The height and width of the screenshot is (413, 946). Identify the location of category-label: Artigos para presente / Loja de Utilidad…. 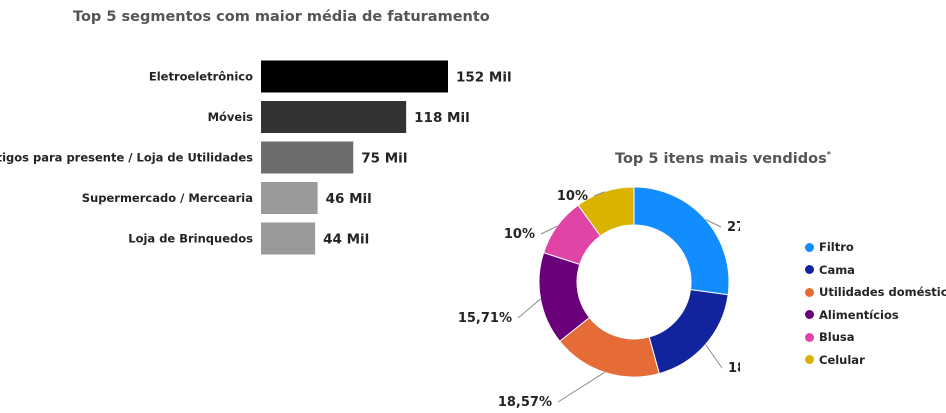
(126, 158).